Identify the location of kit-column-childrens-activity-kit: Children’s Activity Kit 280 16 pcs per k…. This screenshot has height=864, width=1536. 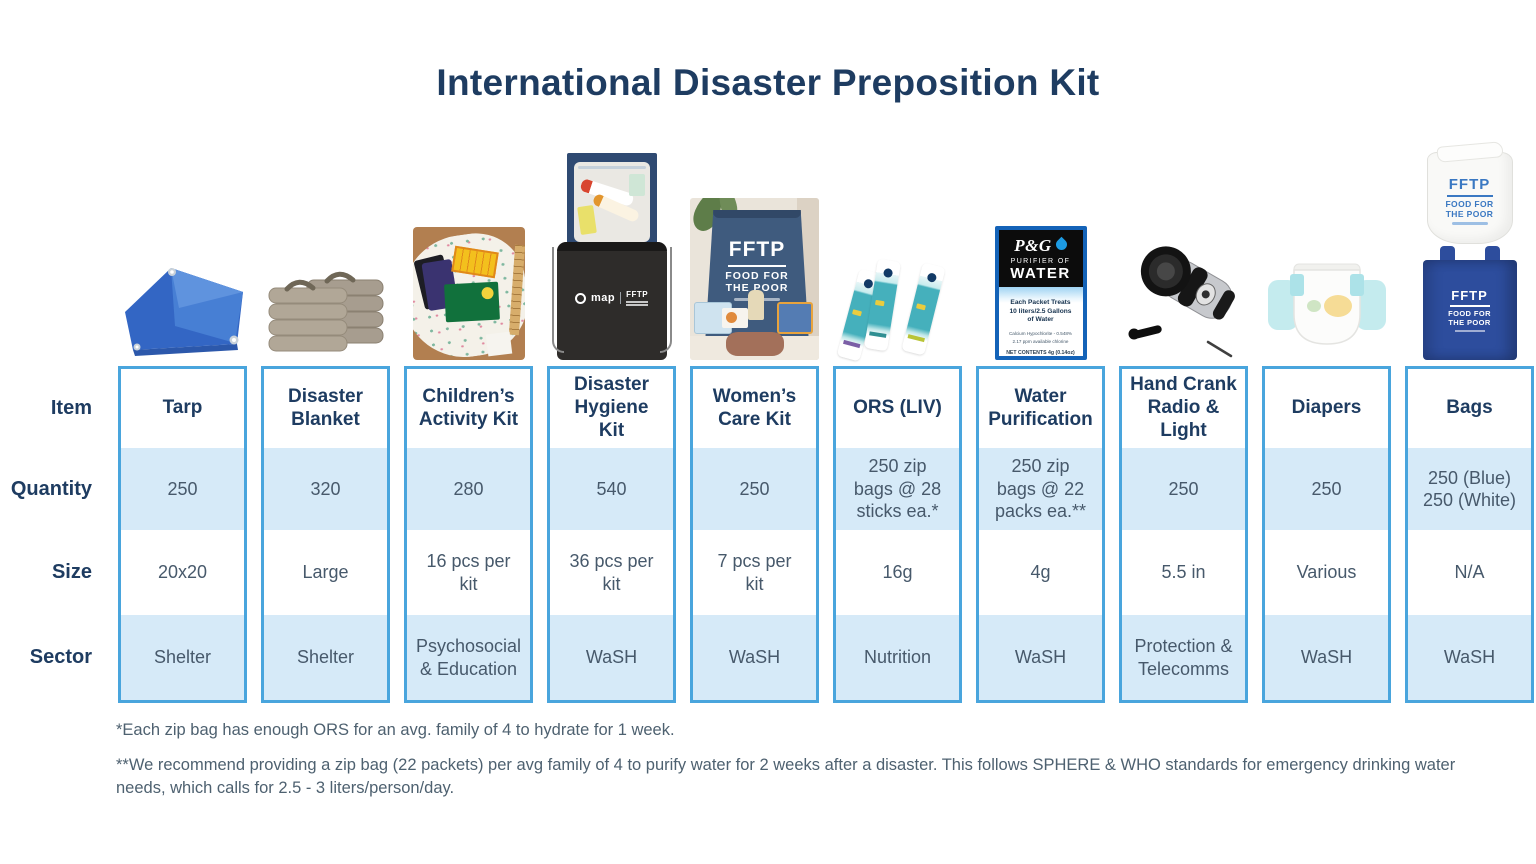
(468, 418).